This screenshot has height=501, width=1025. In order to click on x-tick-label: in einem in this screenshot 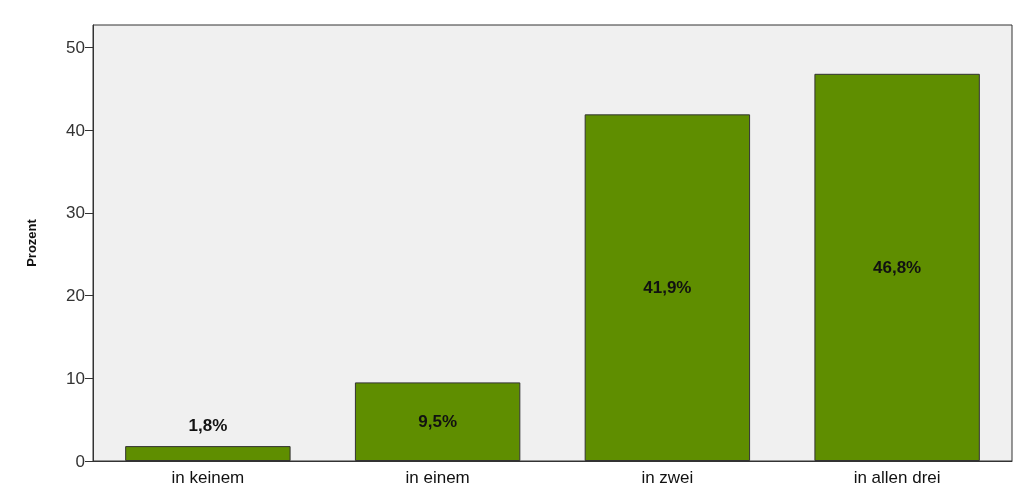, I will do `click(437, 477)`.